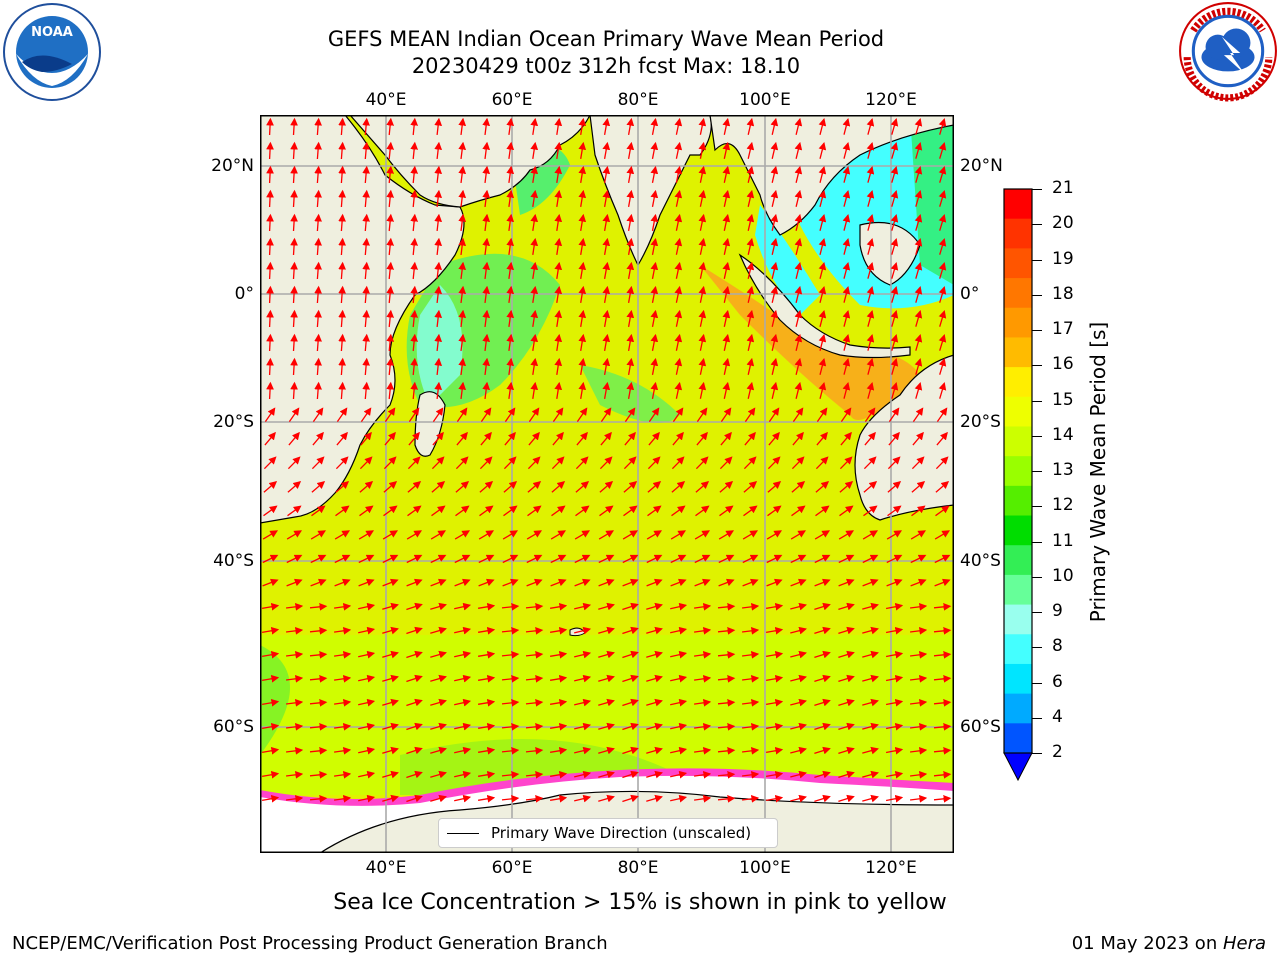  Describe the element at coordinates (606, 66) in the screenshot. I see `map-subtitle: 20230429 t00z 312h fcst Max: 18.10` at that location.